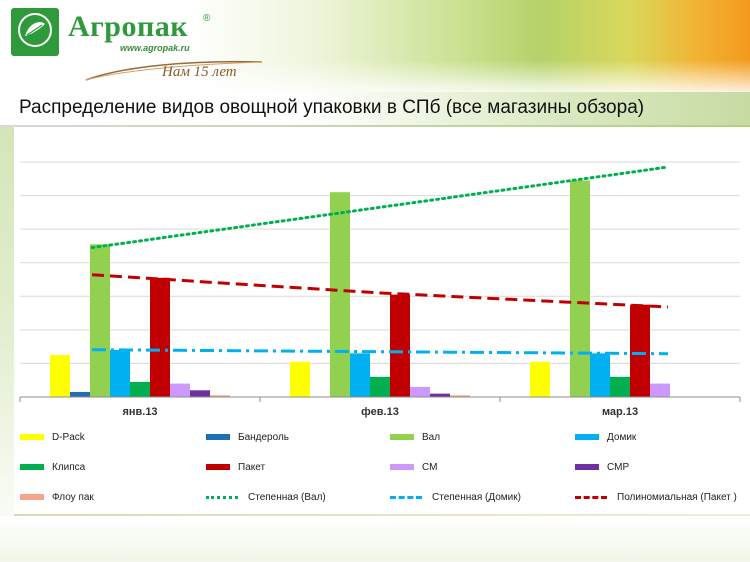 The height and width of the screenshot is (562, 750). What do you see at coordinates (618, 467) in the screenshot?
I see `legend-label: СМР` at bounding box center [618, 467].